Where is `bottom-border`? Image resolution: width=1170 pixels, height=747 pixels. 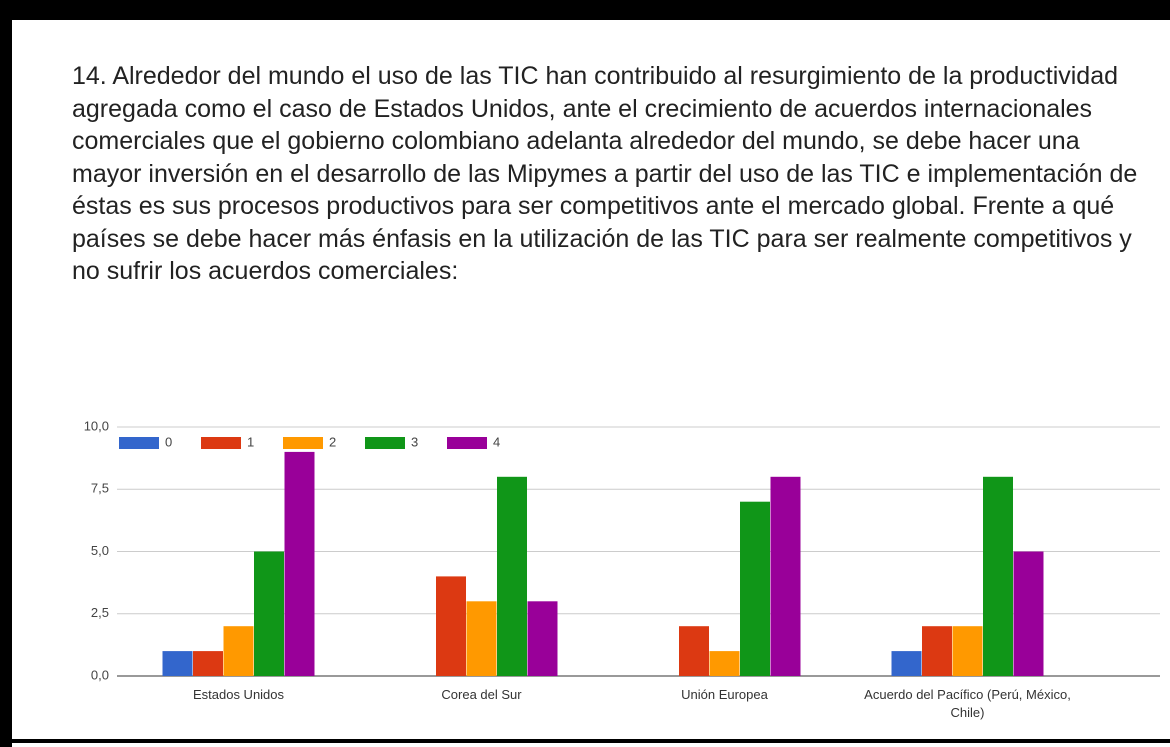 bottom-border is located at coordinates (585, 741).